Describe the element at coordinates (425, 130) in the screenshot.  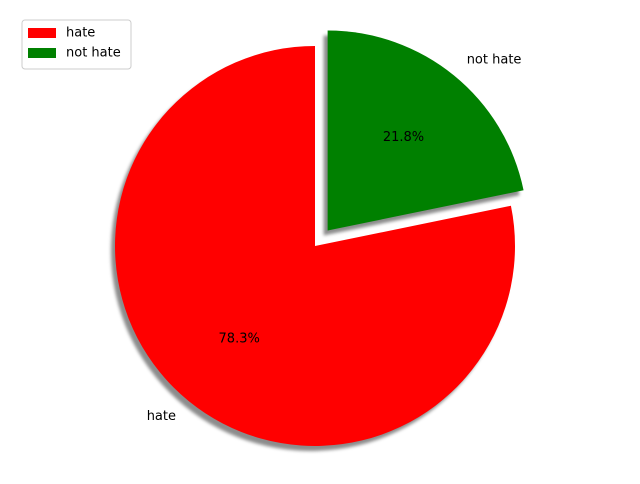
I see `pie-slice-not-hate` at that location.